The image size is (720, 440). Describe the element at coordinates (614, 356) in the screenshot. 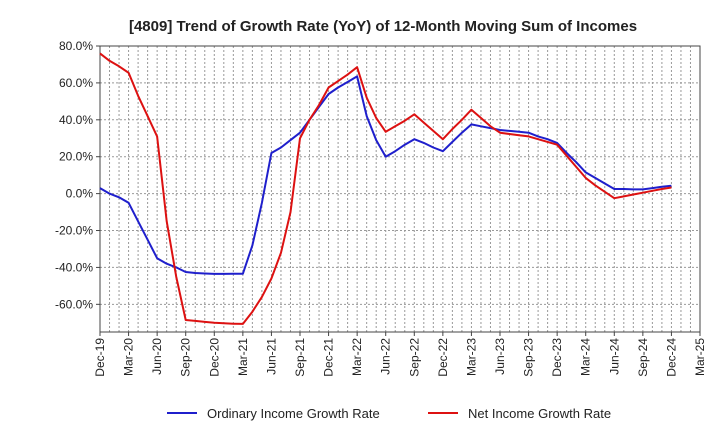

I see `x-tick-label: Jun-24` at that location.